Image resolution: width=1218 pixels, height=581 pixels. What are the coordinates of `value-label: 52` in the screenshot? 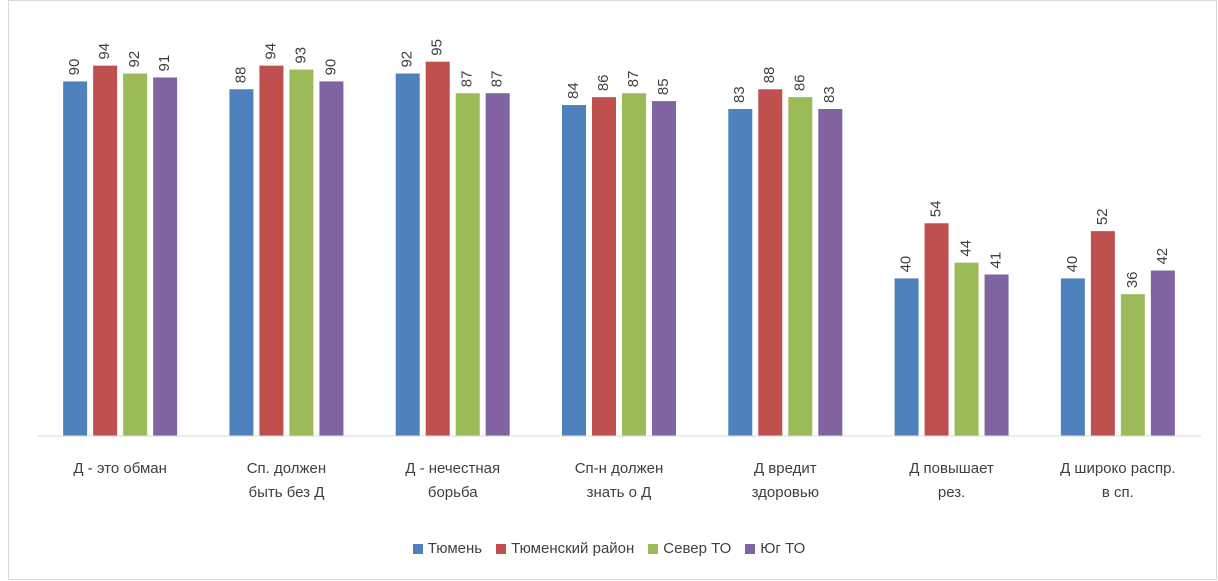 It's located at (1102, 216).